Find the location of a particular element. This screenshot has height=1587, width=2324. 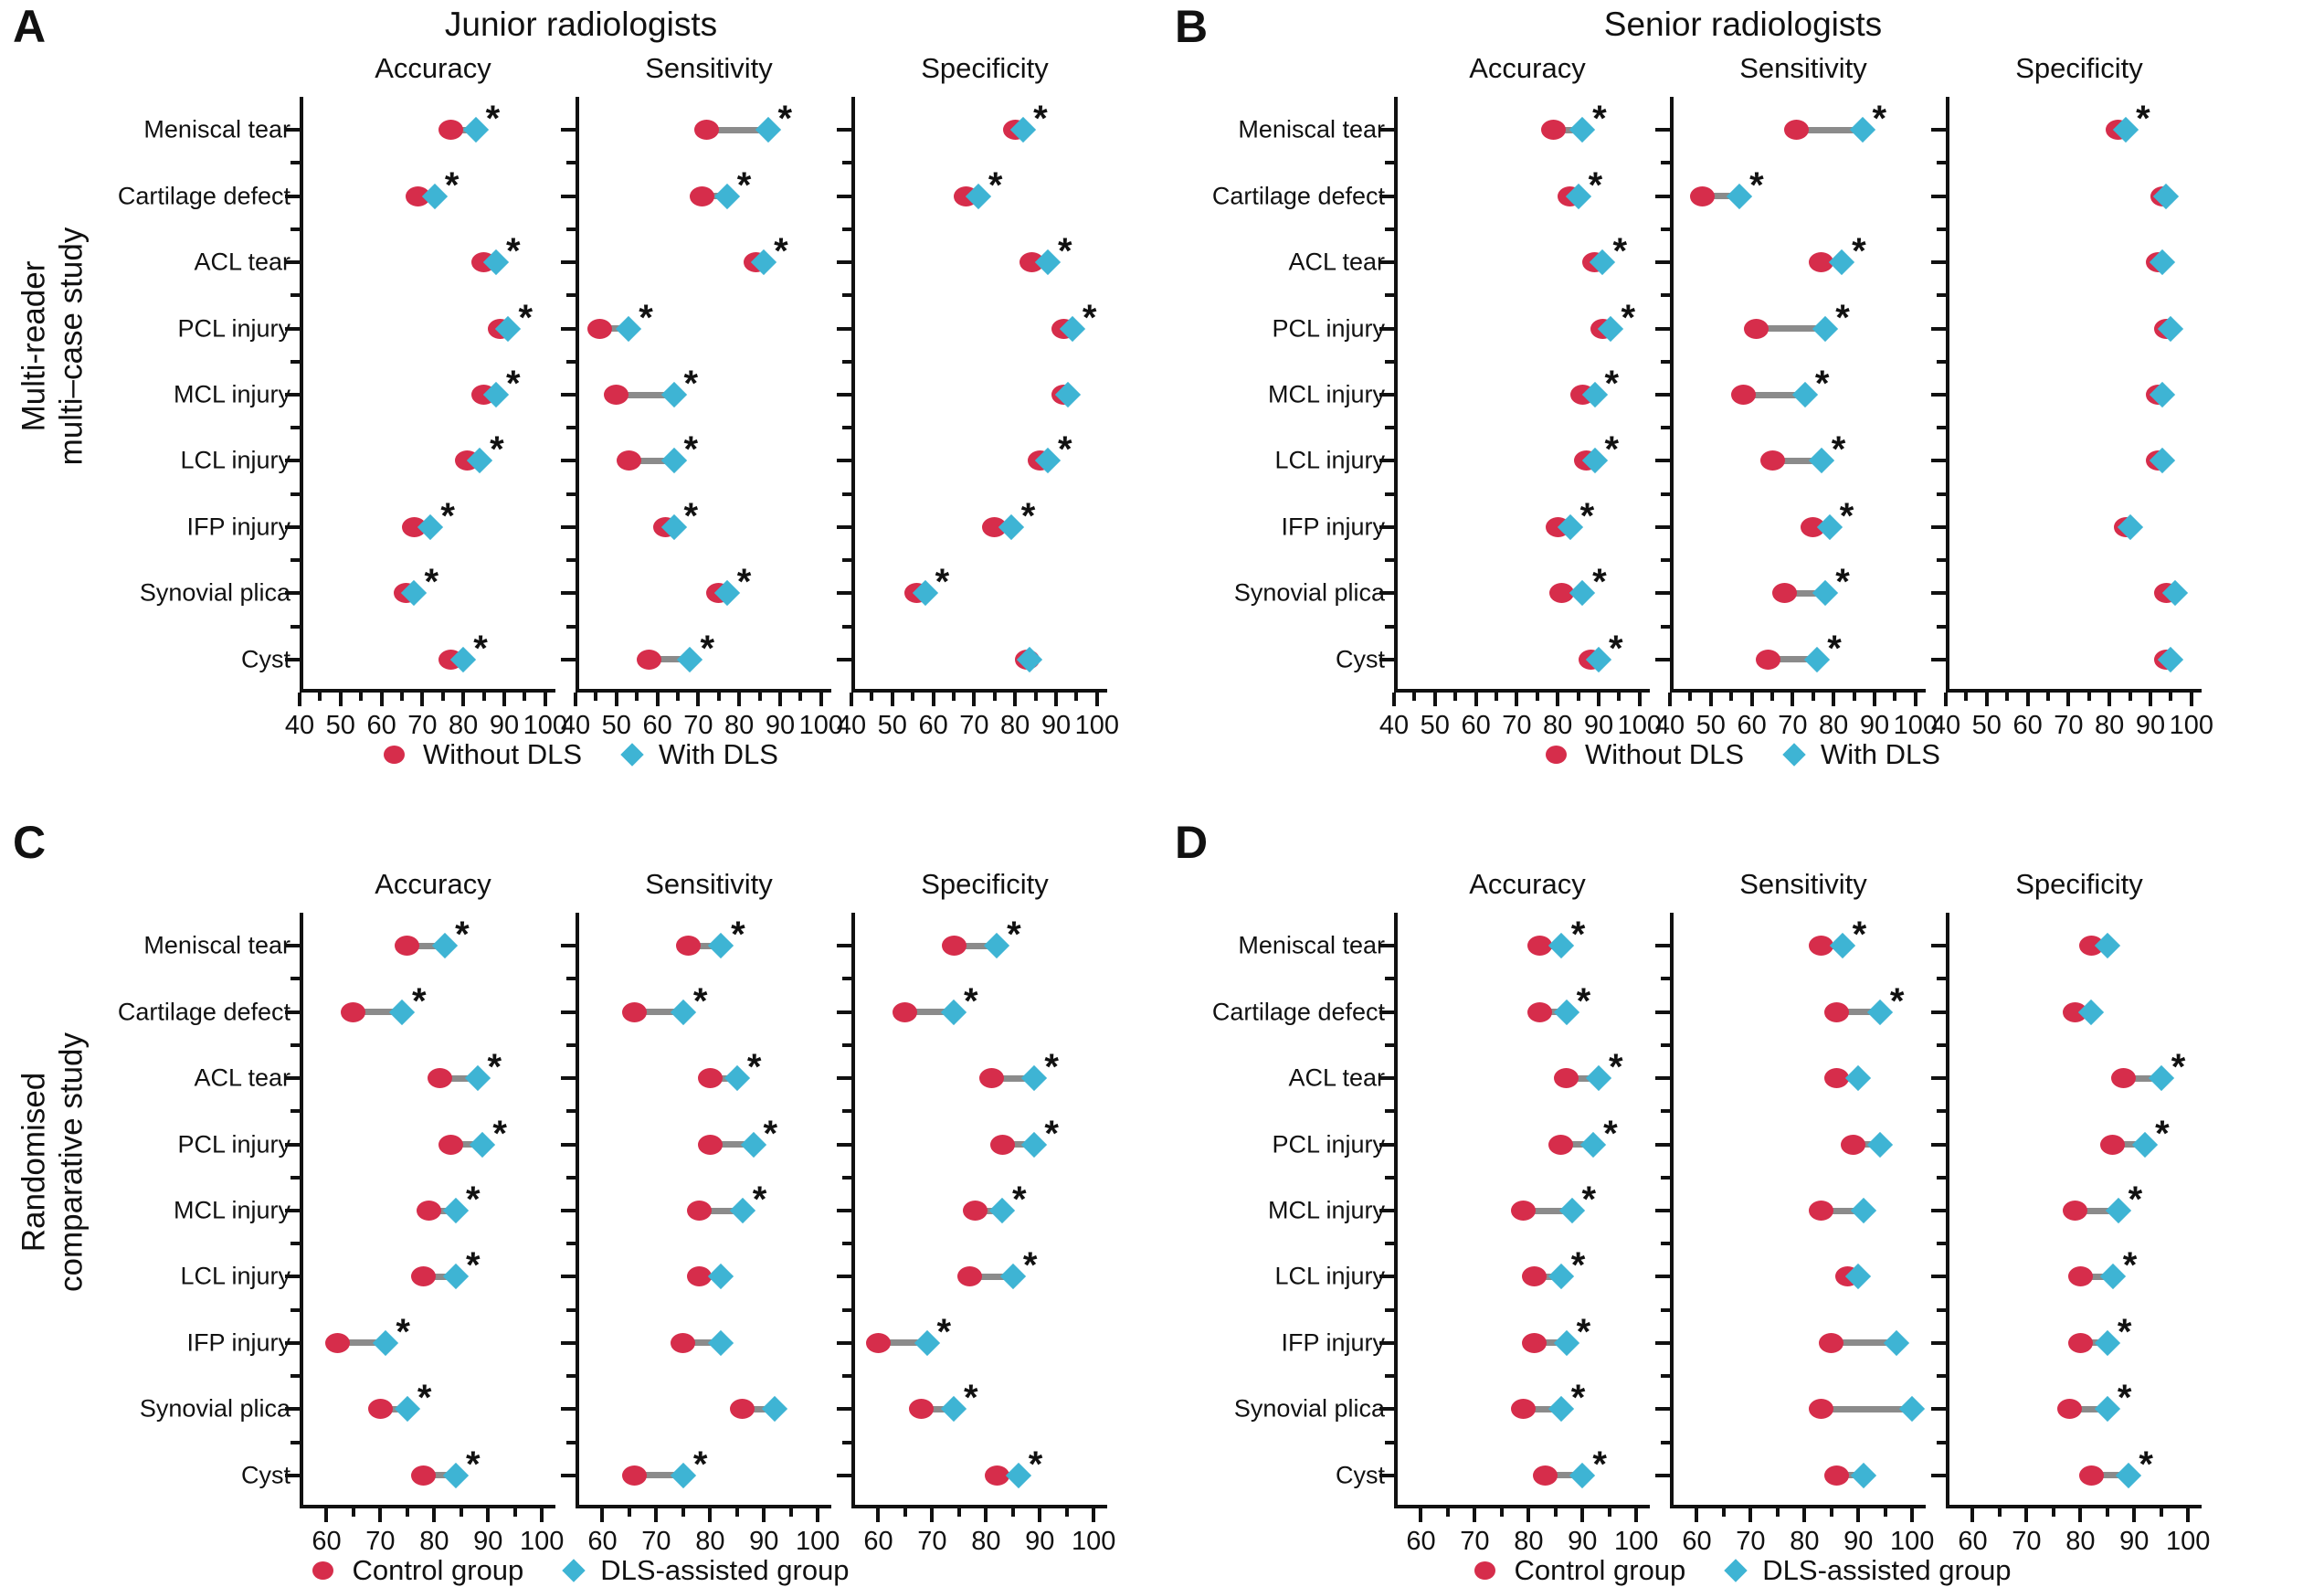

y-axis is located at coordinates (577, 395).